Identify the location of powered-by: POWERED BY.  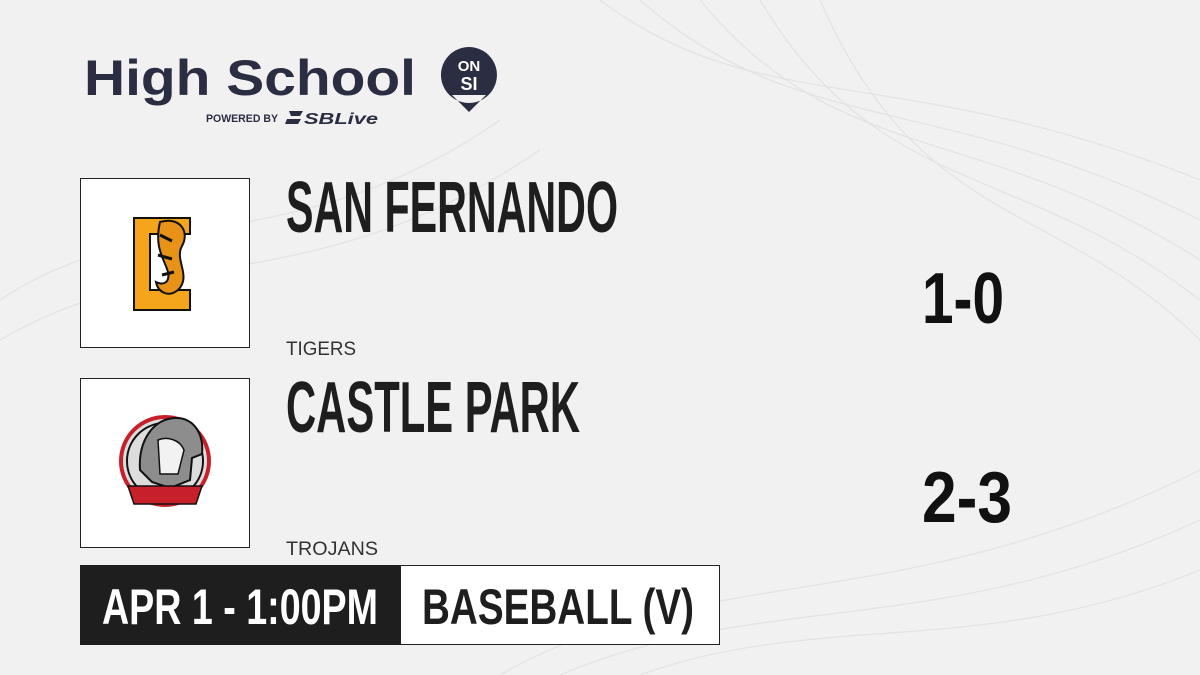
(242, 119).